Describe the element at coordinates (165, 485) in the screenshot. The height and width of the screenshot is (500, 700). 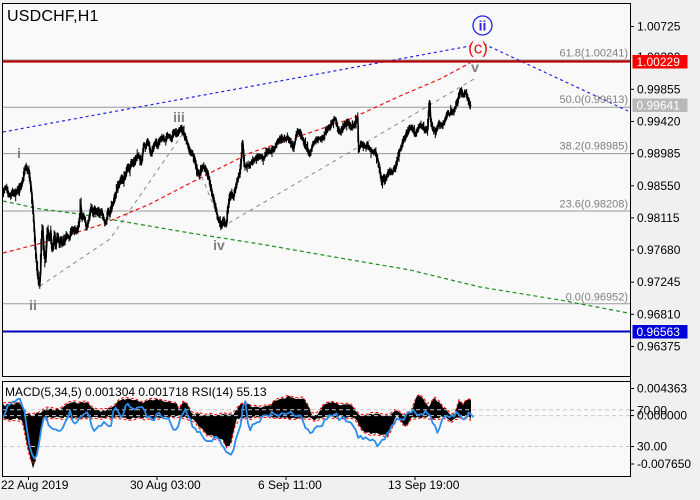
I see `svg-text: 30 Aug 03:00` at that location.